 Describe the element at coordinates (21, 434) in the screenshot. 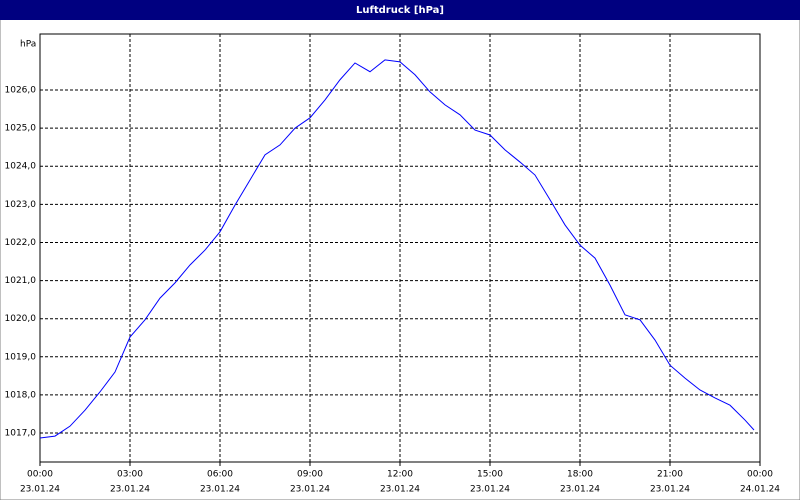

I see `y-tick-label: 1017,0` at that location.